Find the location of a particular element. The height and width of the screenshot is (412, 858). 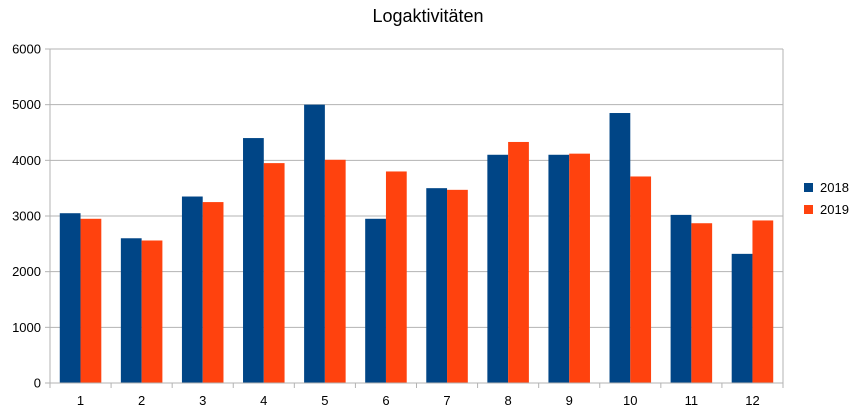

legend-label-2018: 2018 is located at coordinates (834, 187).